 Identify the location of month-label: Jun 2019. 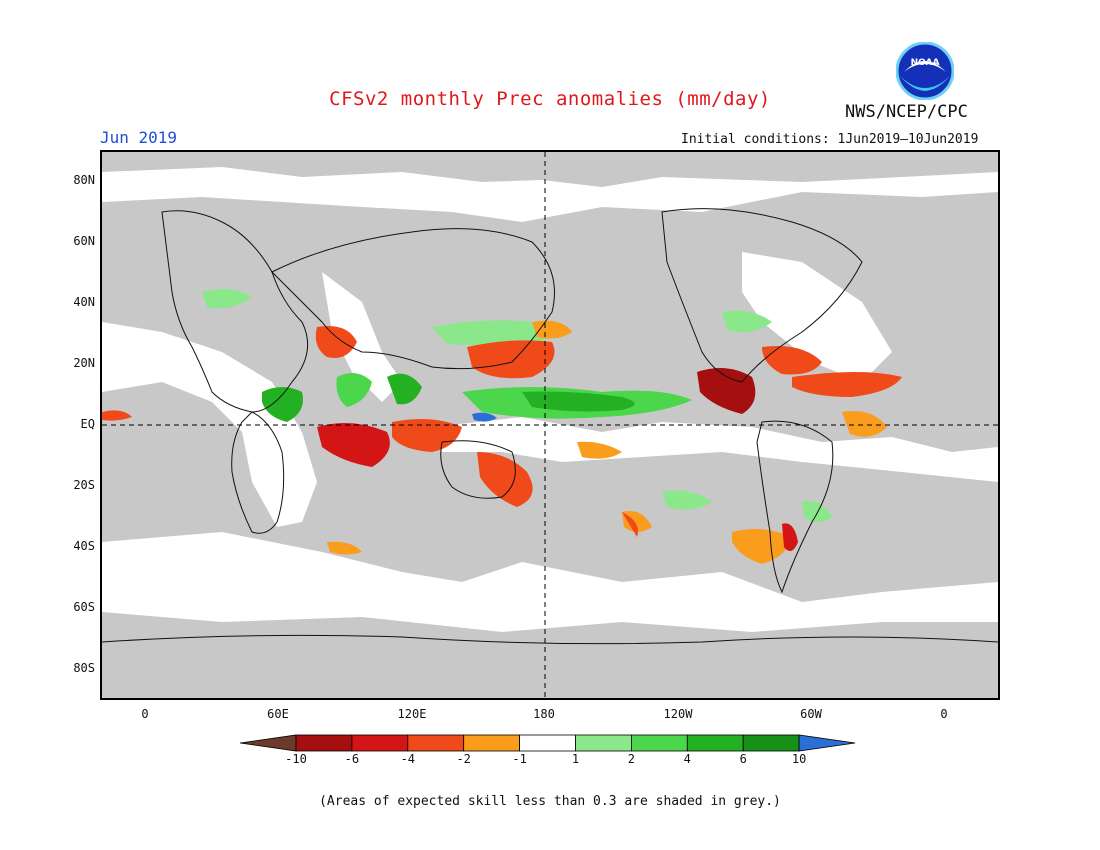
(139, 137).